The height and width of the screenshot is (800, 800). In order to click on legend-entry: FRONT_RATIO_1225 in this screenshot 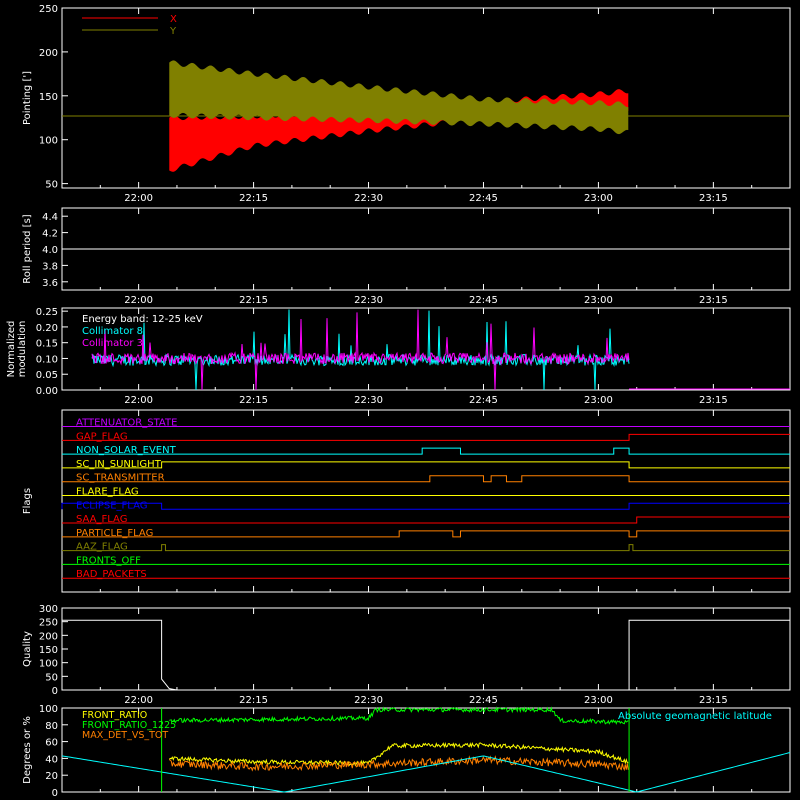, I will do `click(129, 725)`.